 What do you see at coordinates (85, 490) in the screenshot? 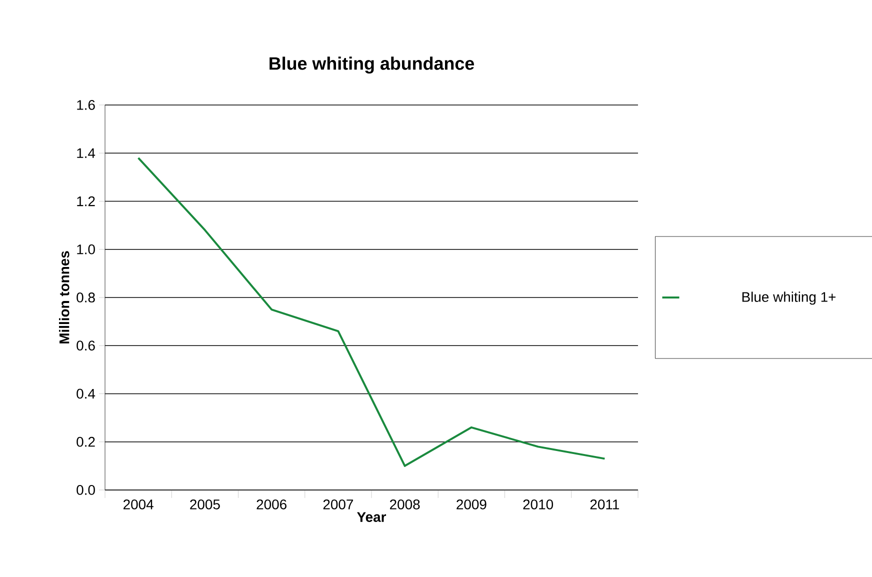
I see `y-tick-label: 0.0` at bounding box center [85, 490].